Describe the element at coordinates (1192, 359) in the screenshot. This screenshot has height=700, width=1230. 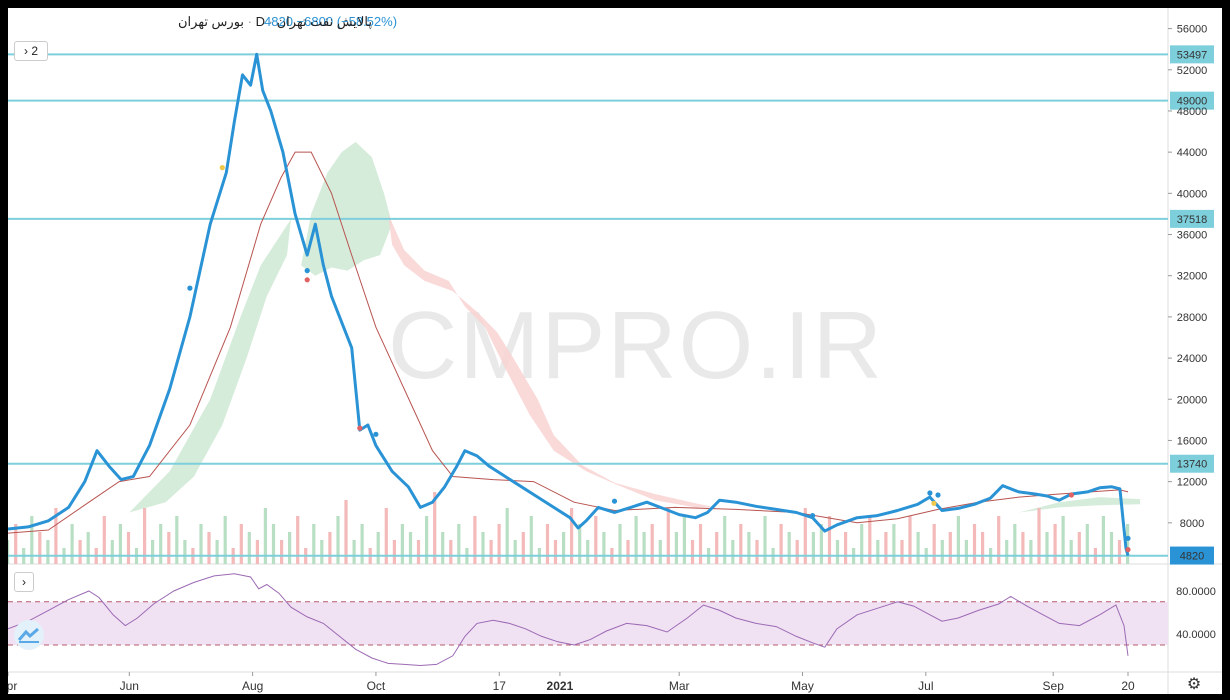
I see `price-tick-label: 24000` at that location.